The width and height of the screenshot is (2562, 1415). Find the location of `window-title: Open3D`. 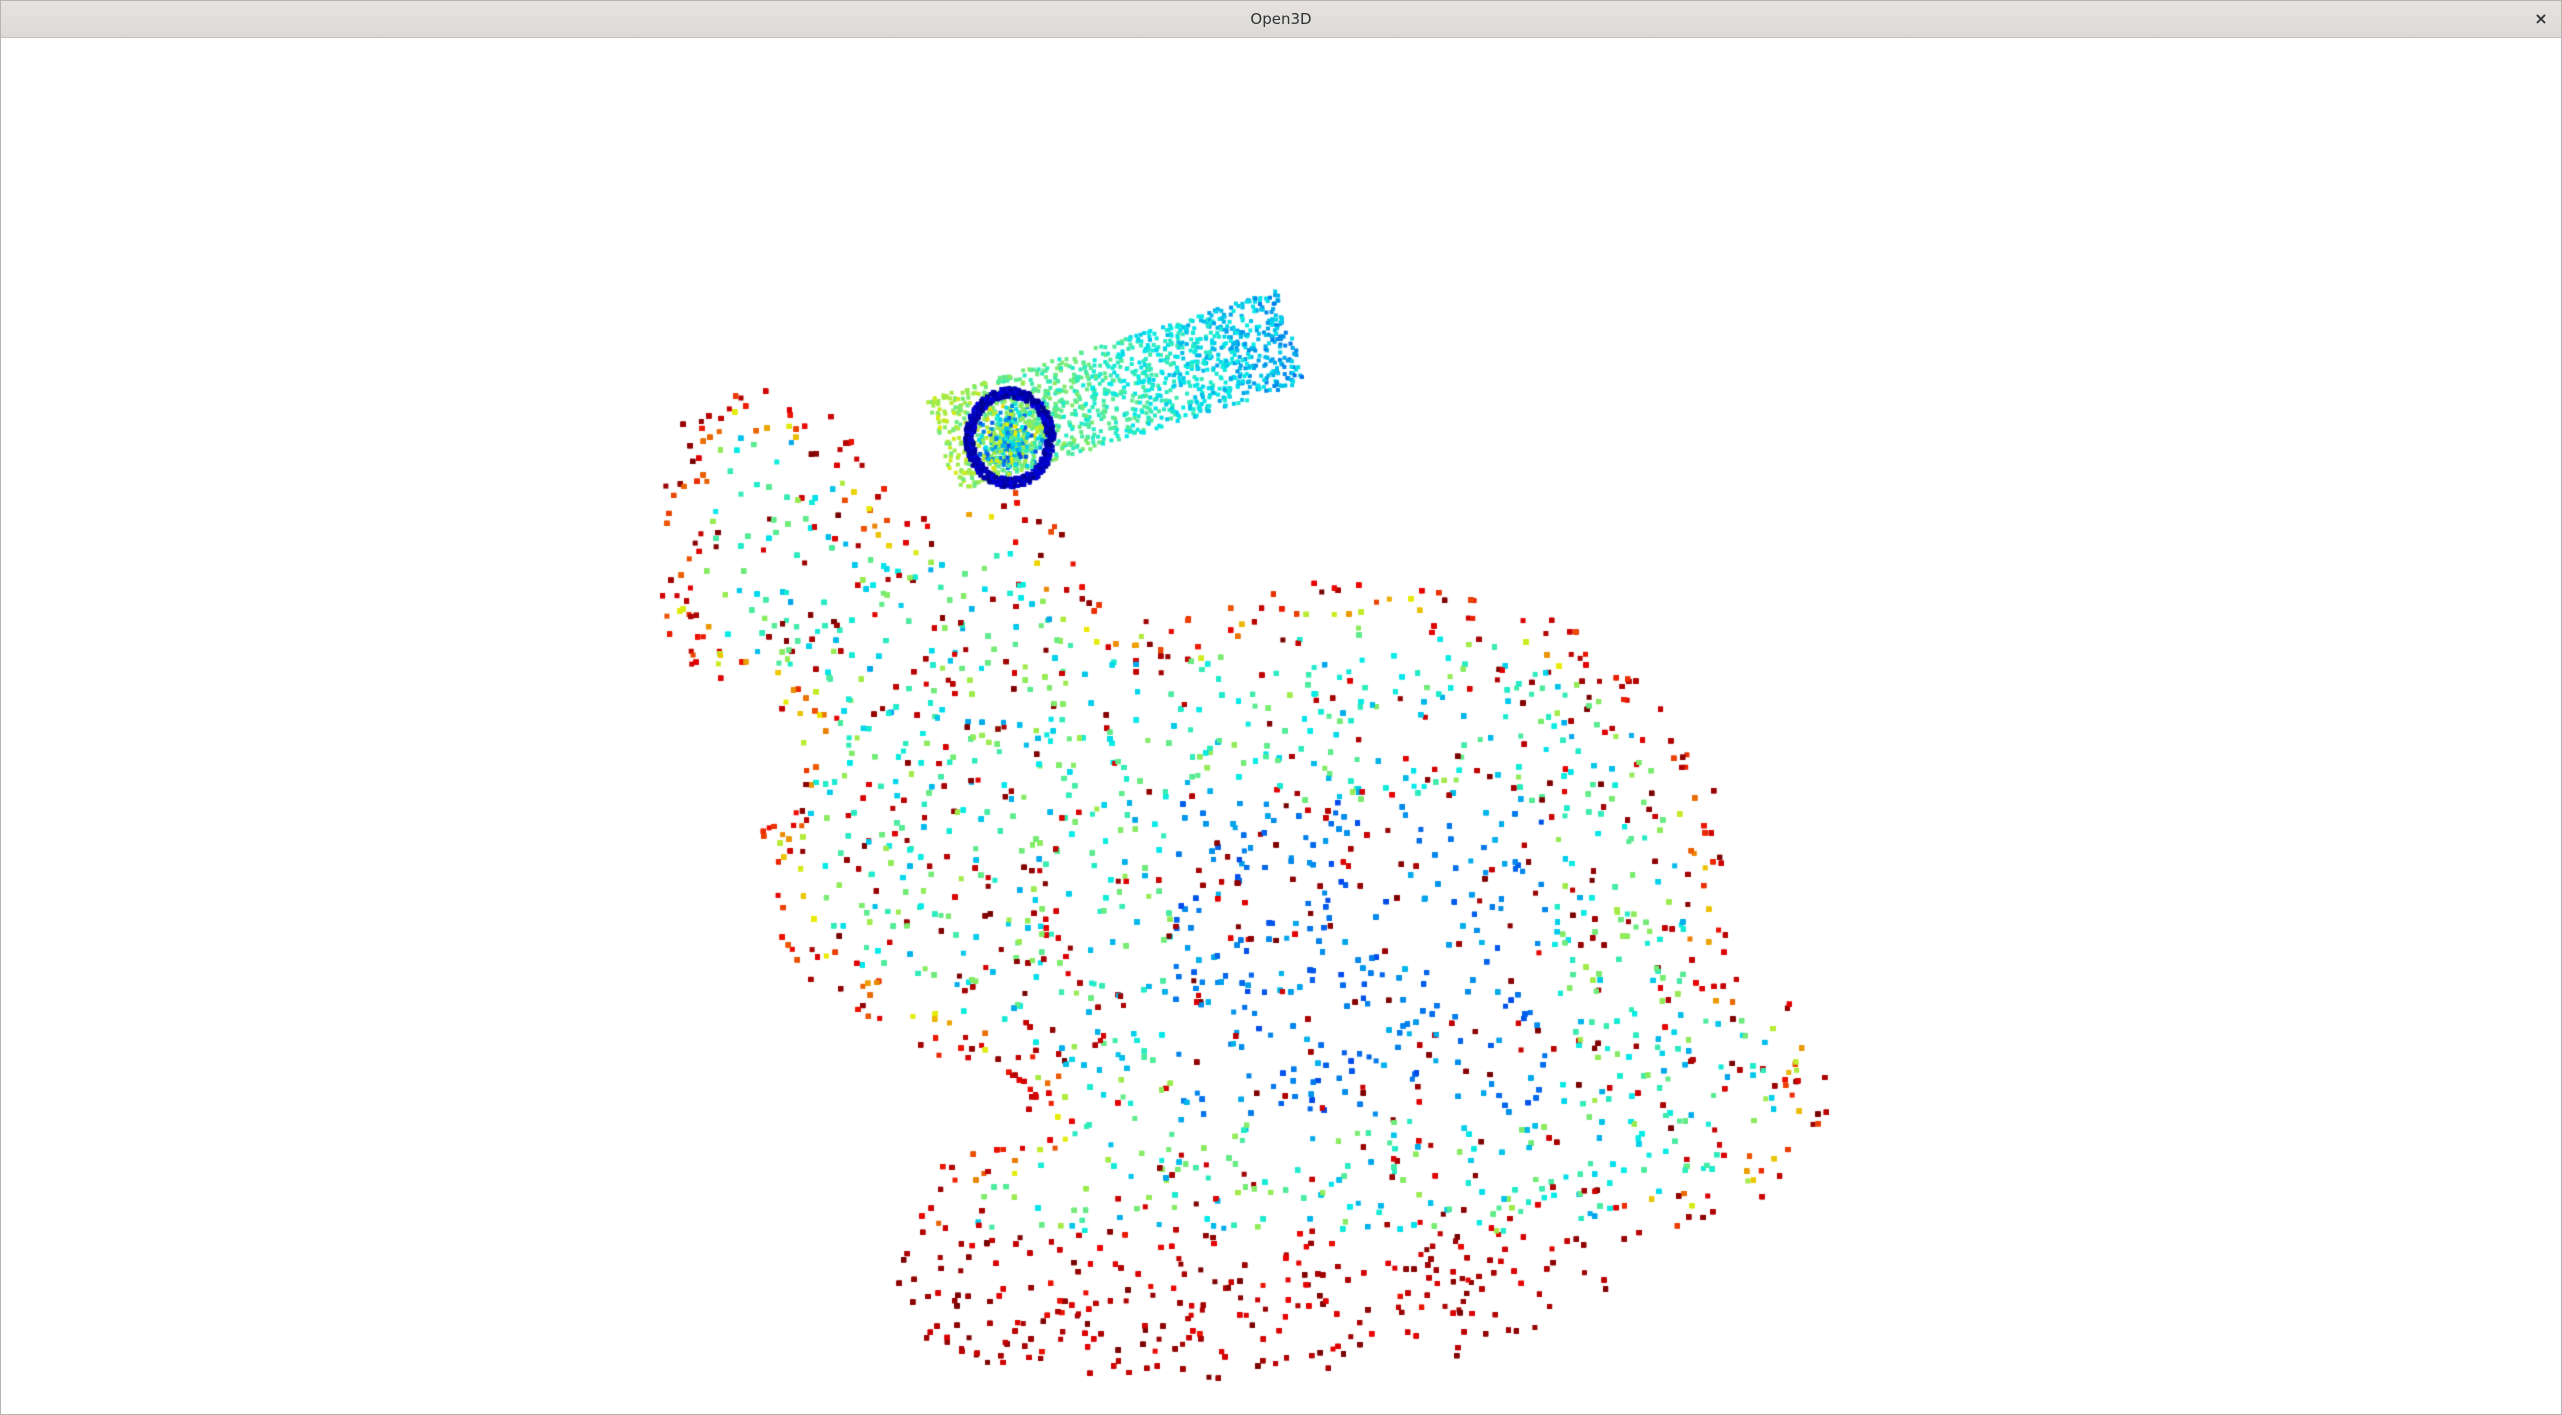

window-title: Open3D is located at coordinates (1281, 19).